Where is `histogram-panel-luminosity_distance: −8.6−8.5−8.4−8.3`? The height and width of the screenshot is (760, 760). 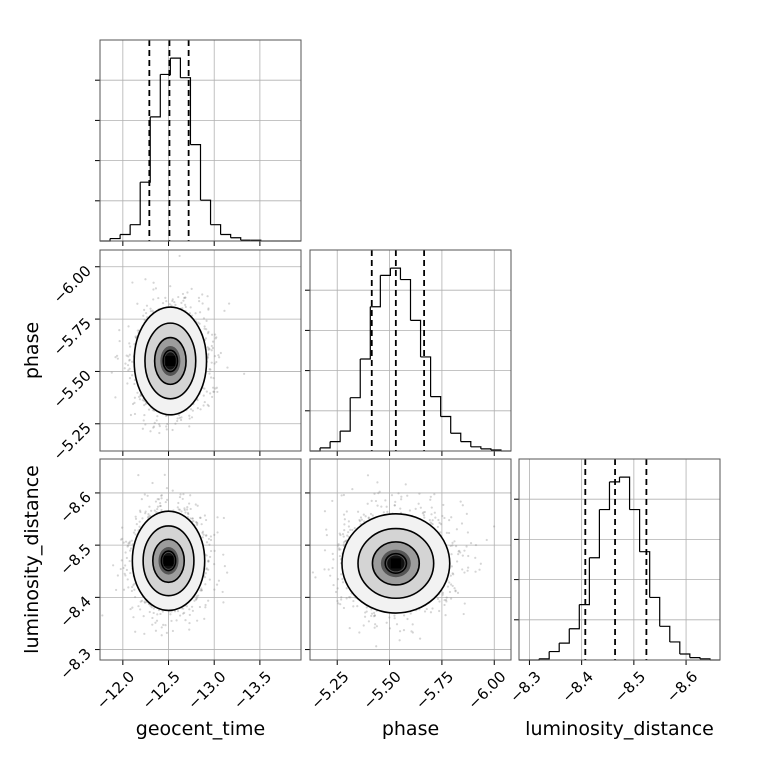 histogram-panel-luminosity_distance: −8.6−8.5−8.4−8.3 is located at coordinates (613, 582).